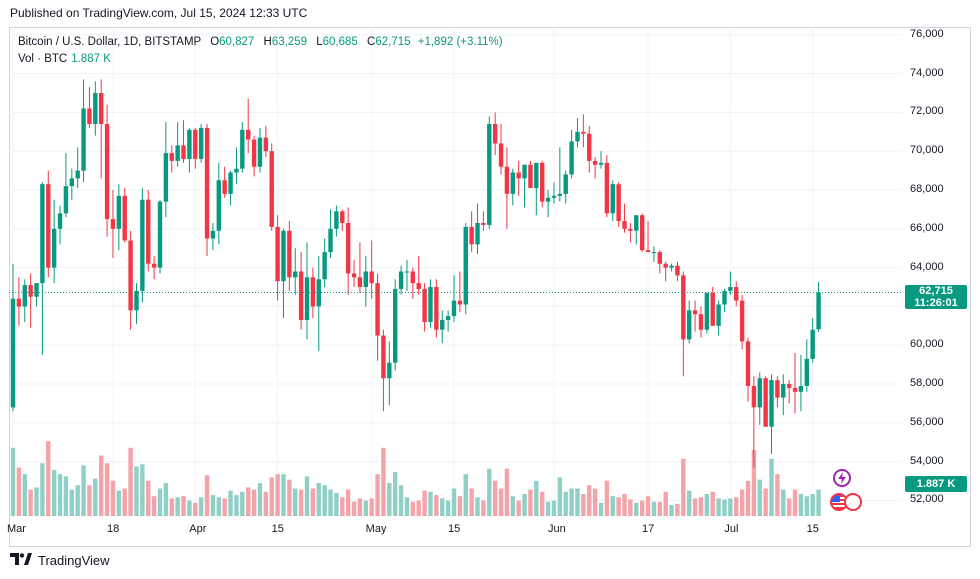 This screenshot has height=579, width=980. I want to click on x-tick-label: 15, so click(277, 529).